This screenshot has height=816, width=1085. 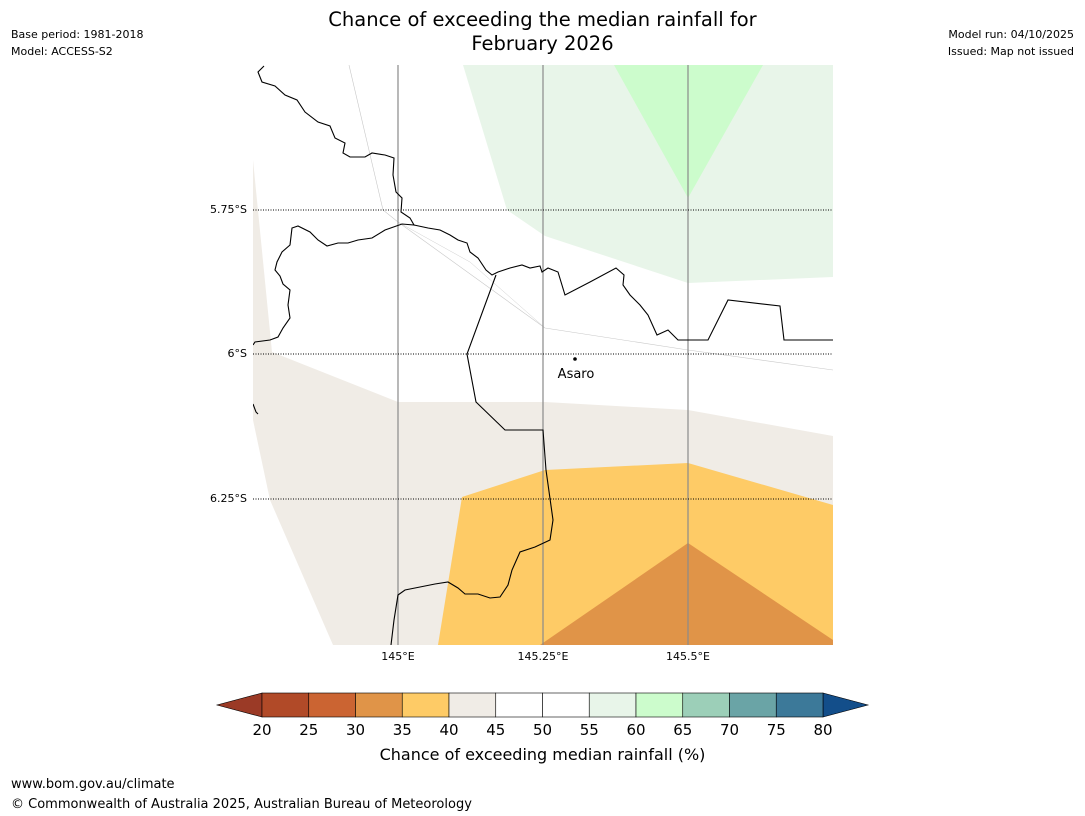 I want to click on model-text: Model: ACCESS-S2, so click(x=62, y=51).